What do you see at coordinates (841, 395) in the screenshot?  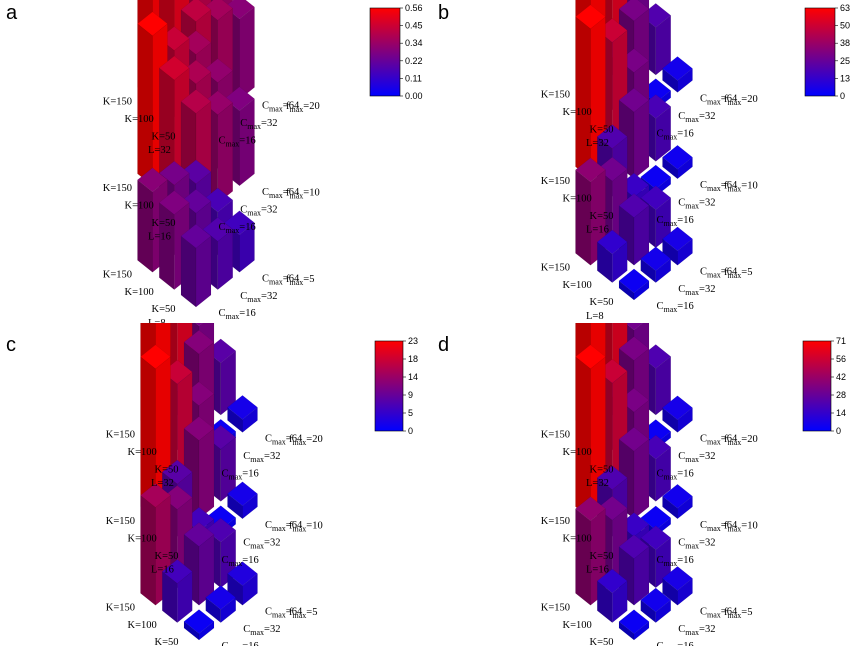 I see `colorbar-tick-label: 28` at bounding box center [841, 395].